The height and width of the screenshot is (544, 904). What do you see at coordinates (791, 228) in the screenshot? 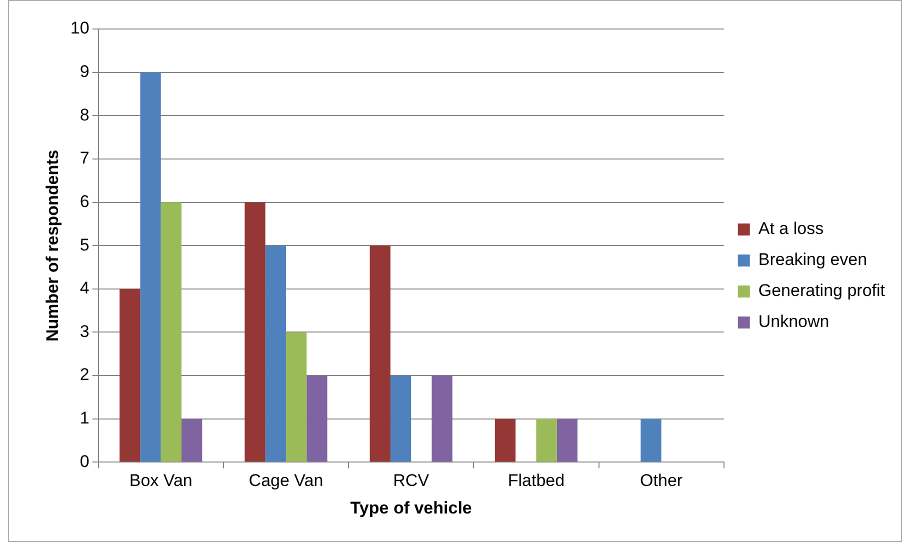
I see `legend-label: At a loss` at bounding box center [791, 228].